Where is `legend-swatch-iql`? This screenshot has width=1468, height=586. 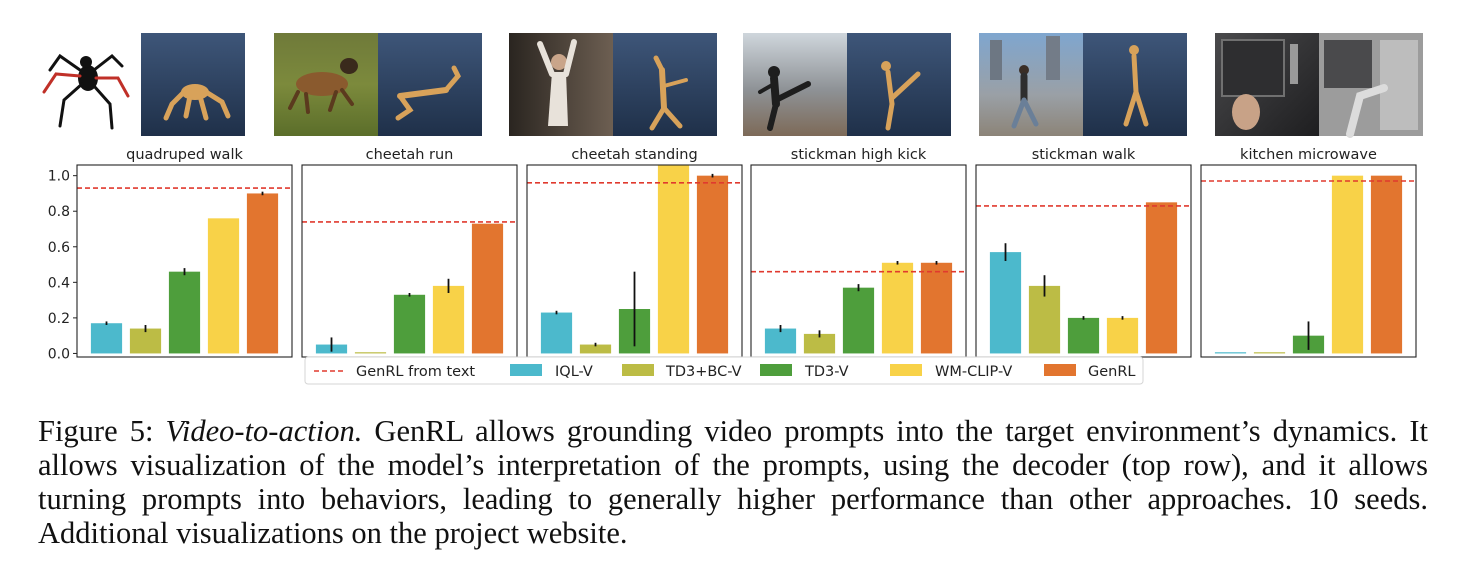
legend-swatch-iql is located at coordinates (526, 370).